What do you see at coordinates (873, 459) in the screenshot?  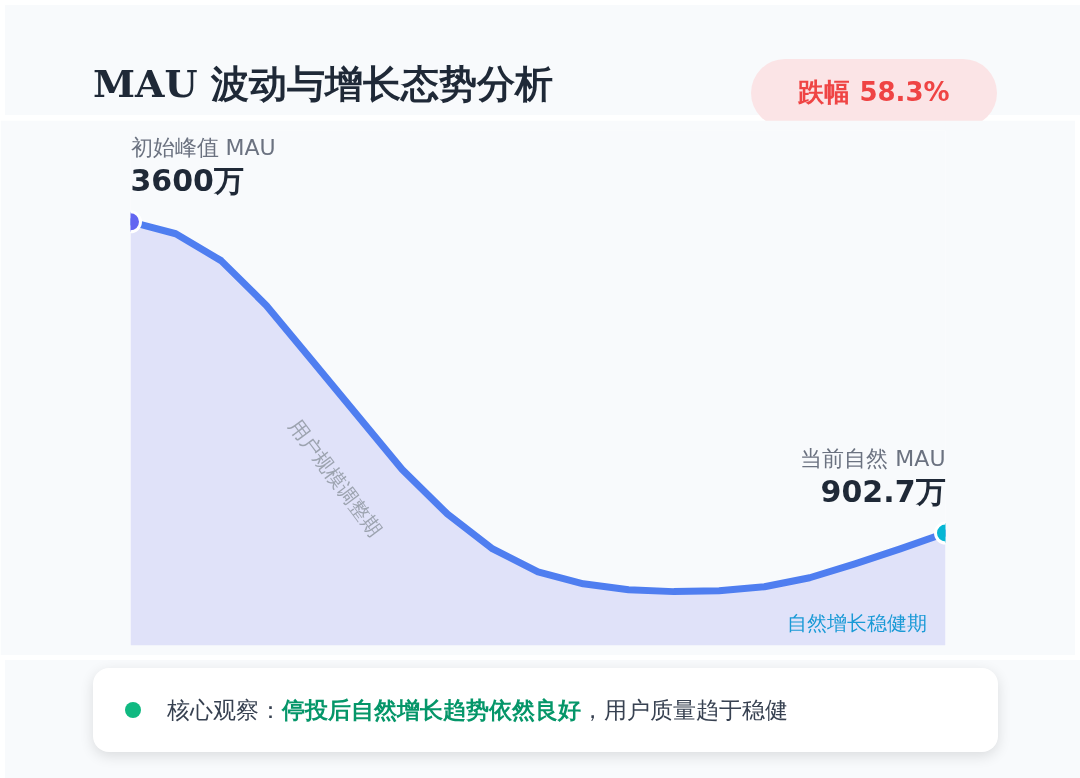 I see `annotation: 当前自然 MAU` at bounding box center [873, 459].